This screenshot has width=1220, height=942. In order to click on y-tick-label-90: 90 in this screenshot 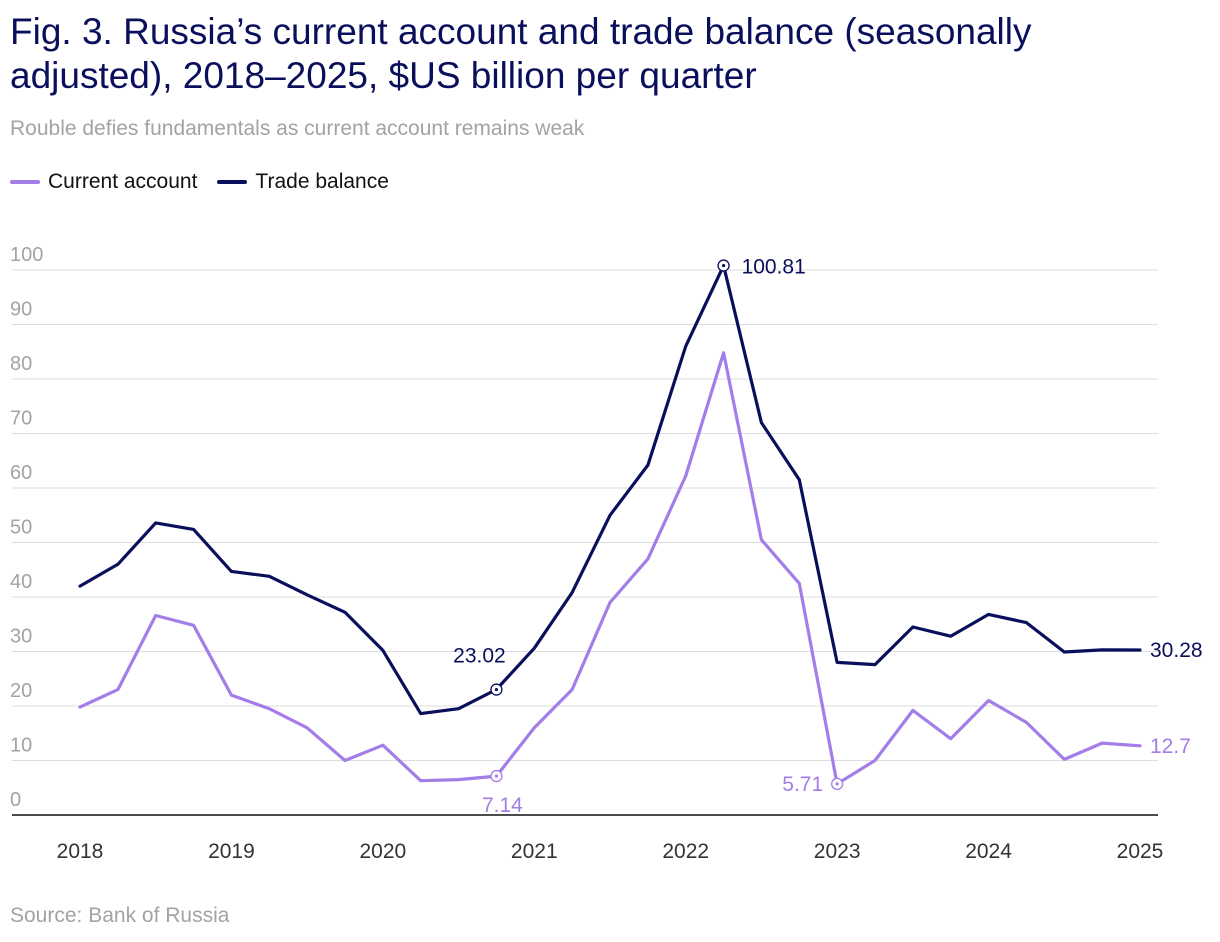, I will do `click(21, 310)`.